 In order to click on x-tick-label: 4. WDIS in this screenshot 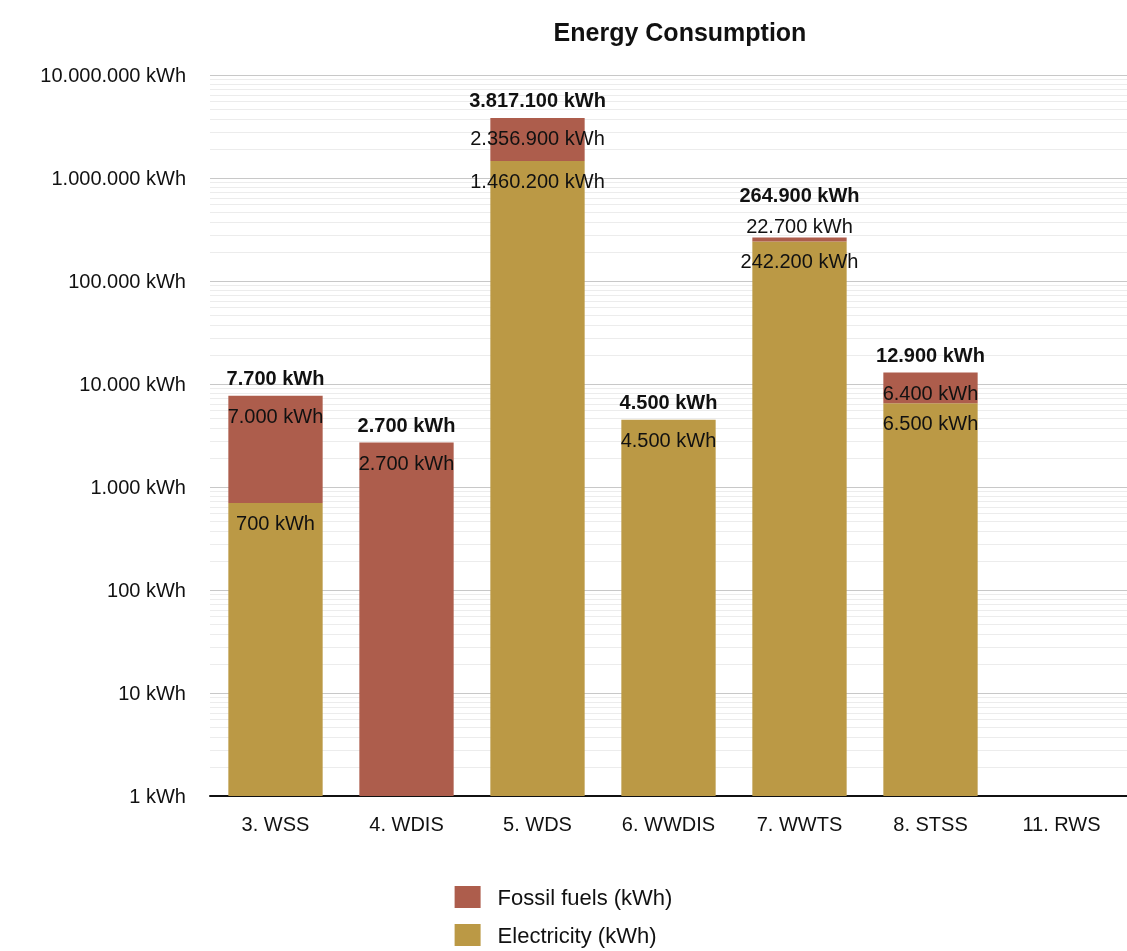, I will do `click(406, 824)`.